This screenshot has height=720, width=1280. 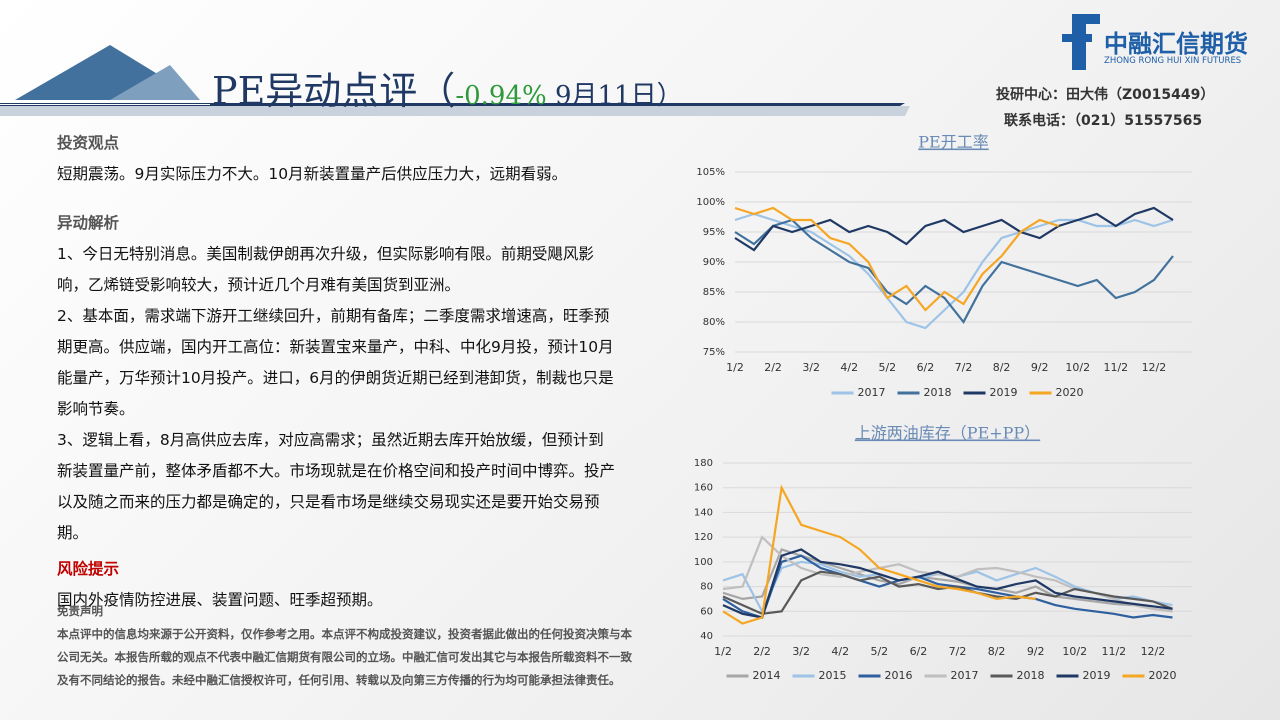 I want to click on chart-title: PE开工率, so click(x=953, y=142).